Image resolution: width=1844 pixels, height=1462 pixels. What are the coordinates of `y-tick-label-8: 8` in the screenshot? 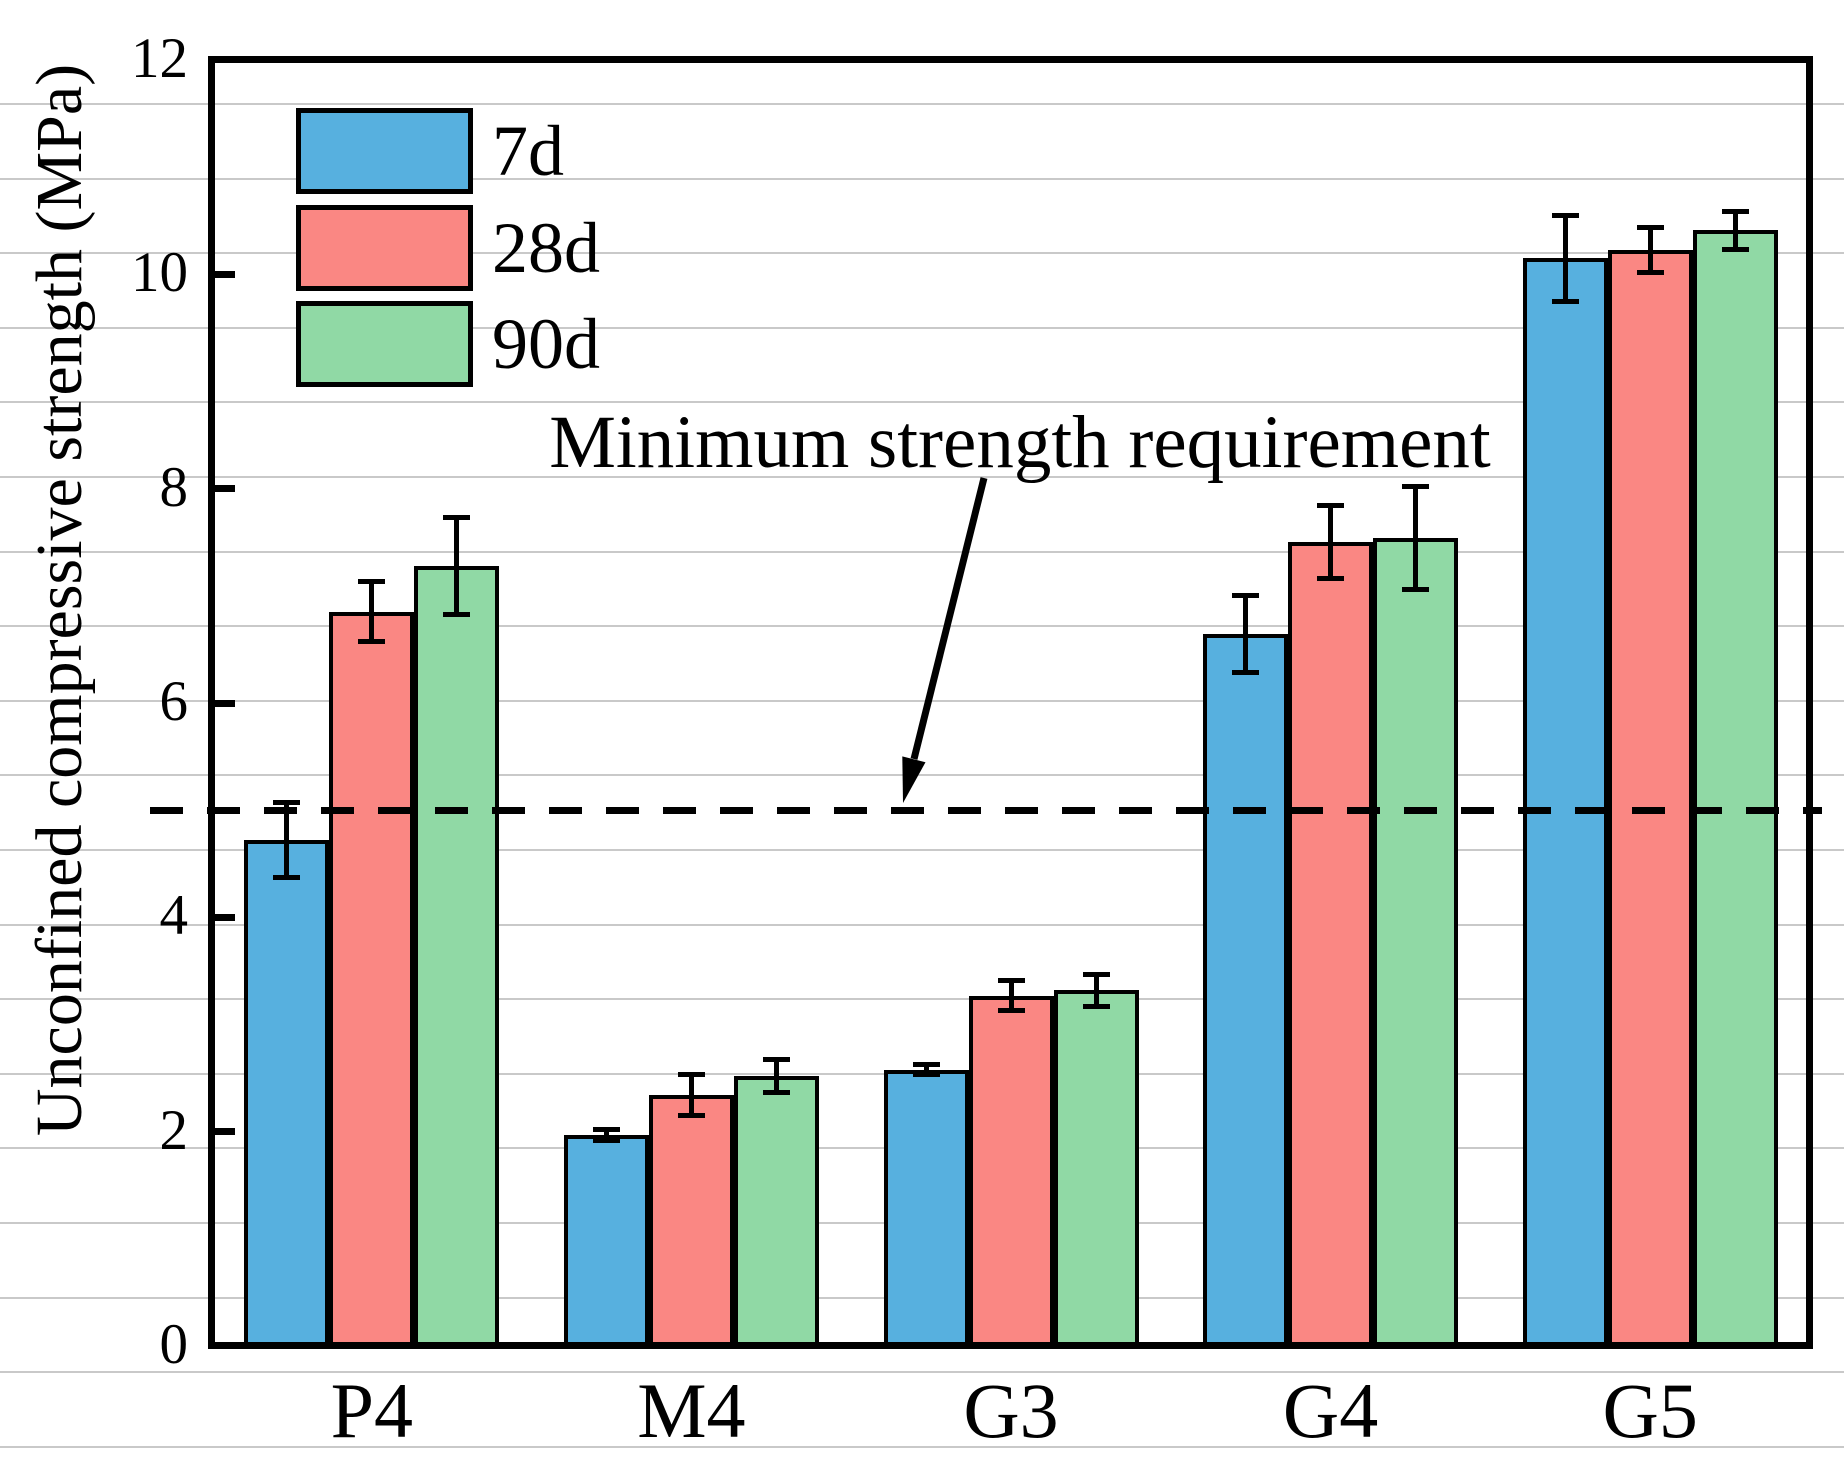 It's located at (174, 487).